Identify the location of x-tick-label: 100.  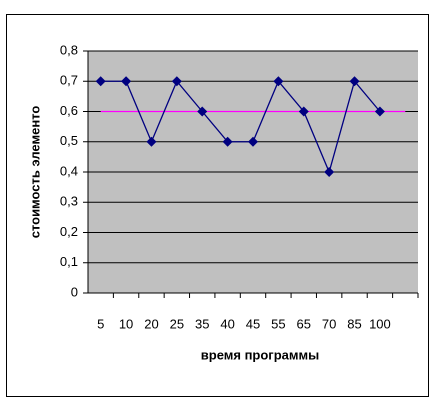
(380, 323).